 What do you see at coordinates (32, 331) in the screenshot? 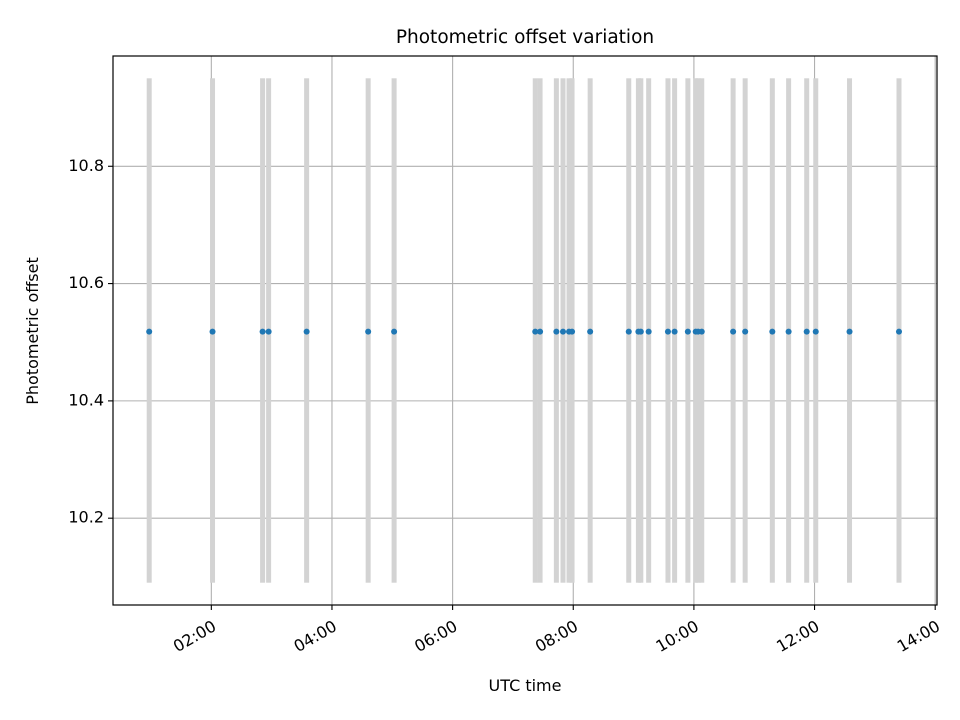
I see `y-axis-label: Photometric offset` at bounding box center [32, 331].